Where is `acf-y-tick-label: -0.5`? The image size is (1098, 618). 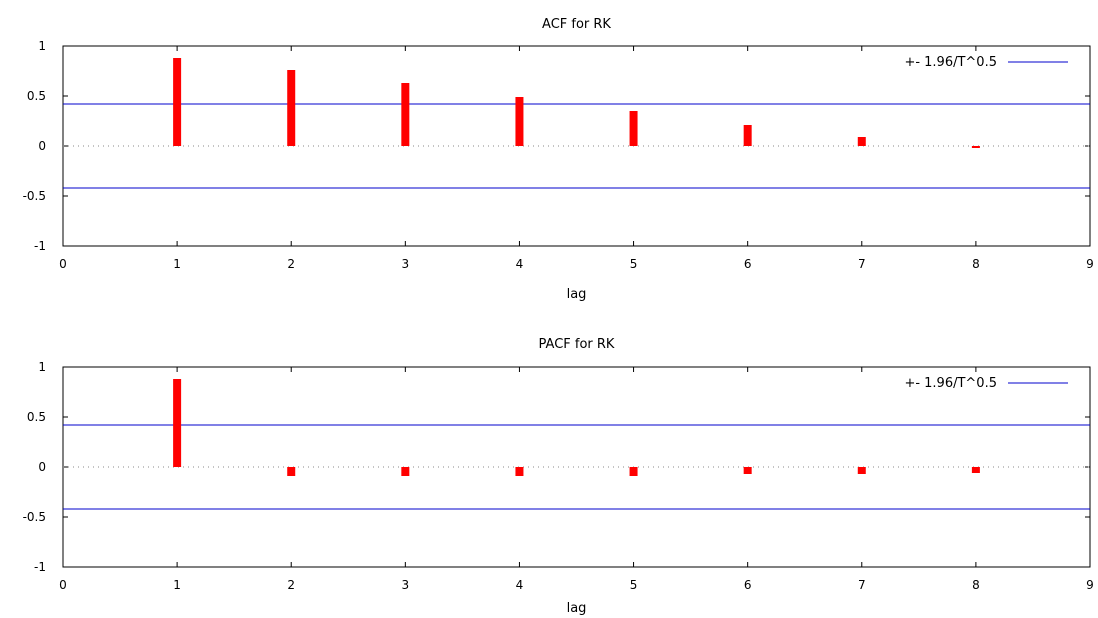
acf-y-tick-label: -0.5 is located at coordinates (34, 196).